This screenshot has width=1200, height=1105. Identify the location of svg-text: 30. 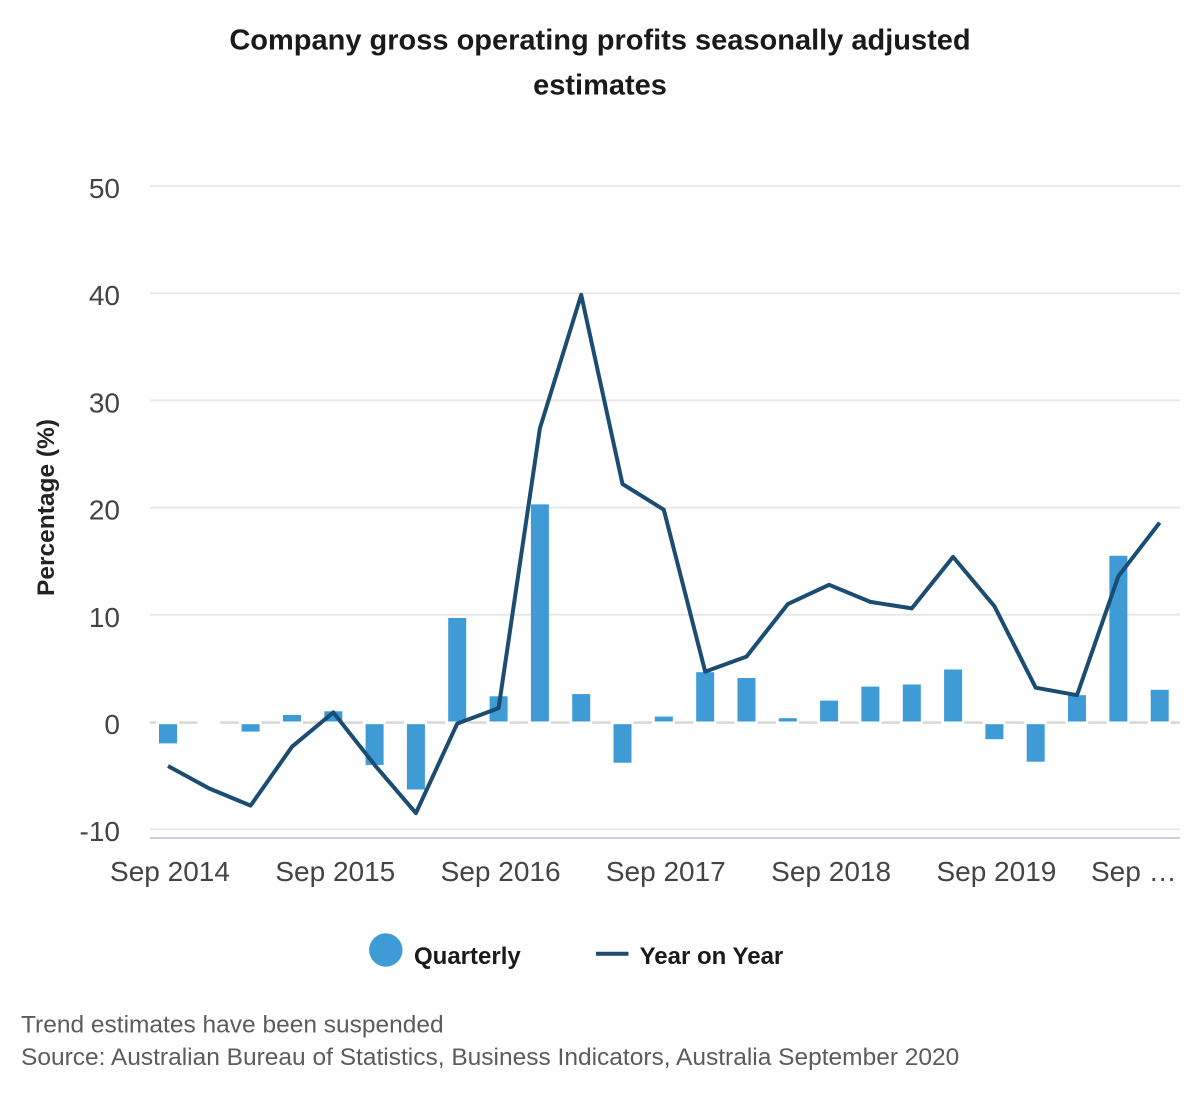
(104, 402).